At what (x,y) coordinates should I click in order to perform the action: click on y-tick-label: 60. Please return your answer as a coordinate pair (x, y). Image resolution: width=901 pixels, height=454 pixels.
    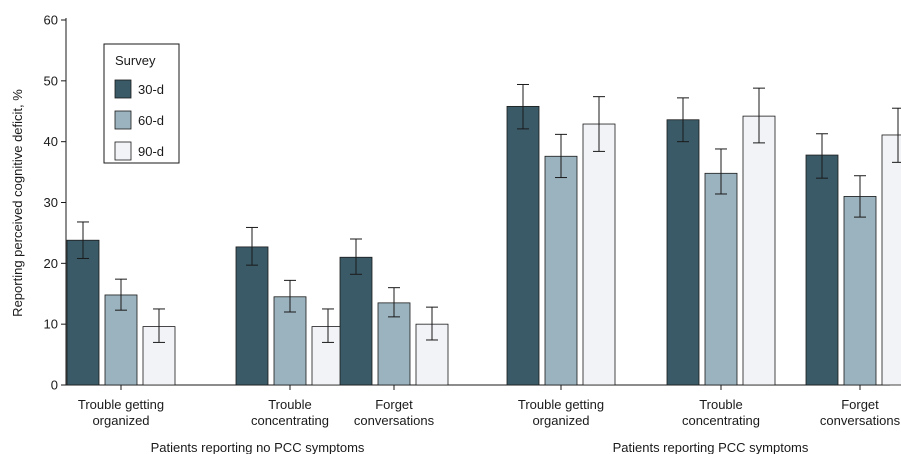
    Looking at the image, I should click on (51, 20).